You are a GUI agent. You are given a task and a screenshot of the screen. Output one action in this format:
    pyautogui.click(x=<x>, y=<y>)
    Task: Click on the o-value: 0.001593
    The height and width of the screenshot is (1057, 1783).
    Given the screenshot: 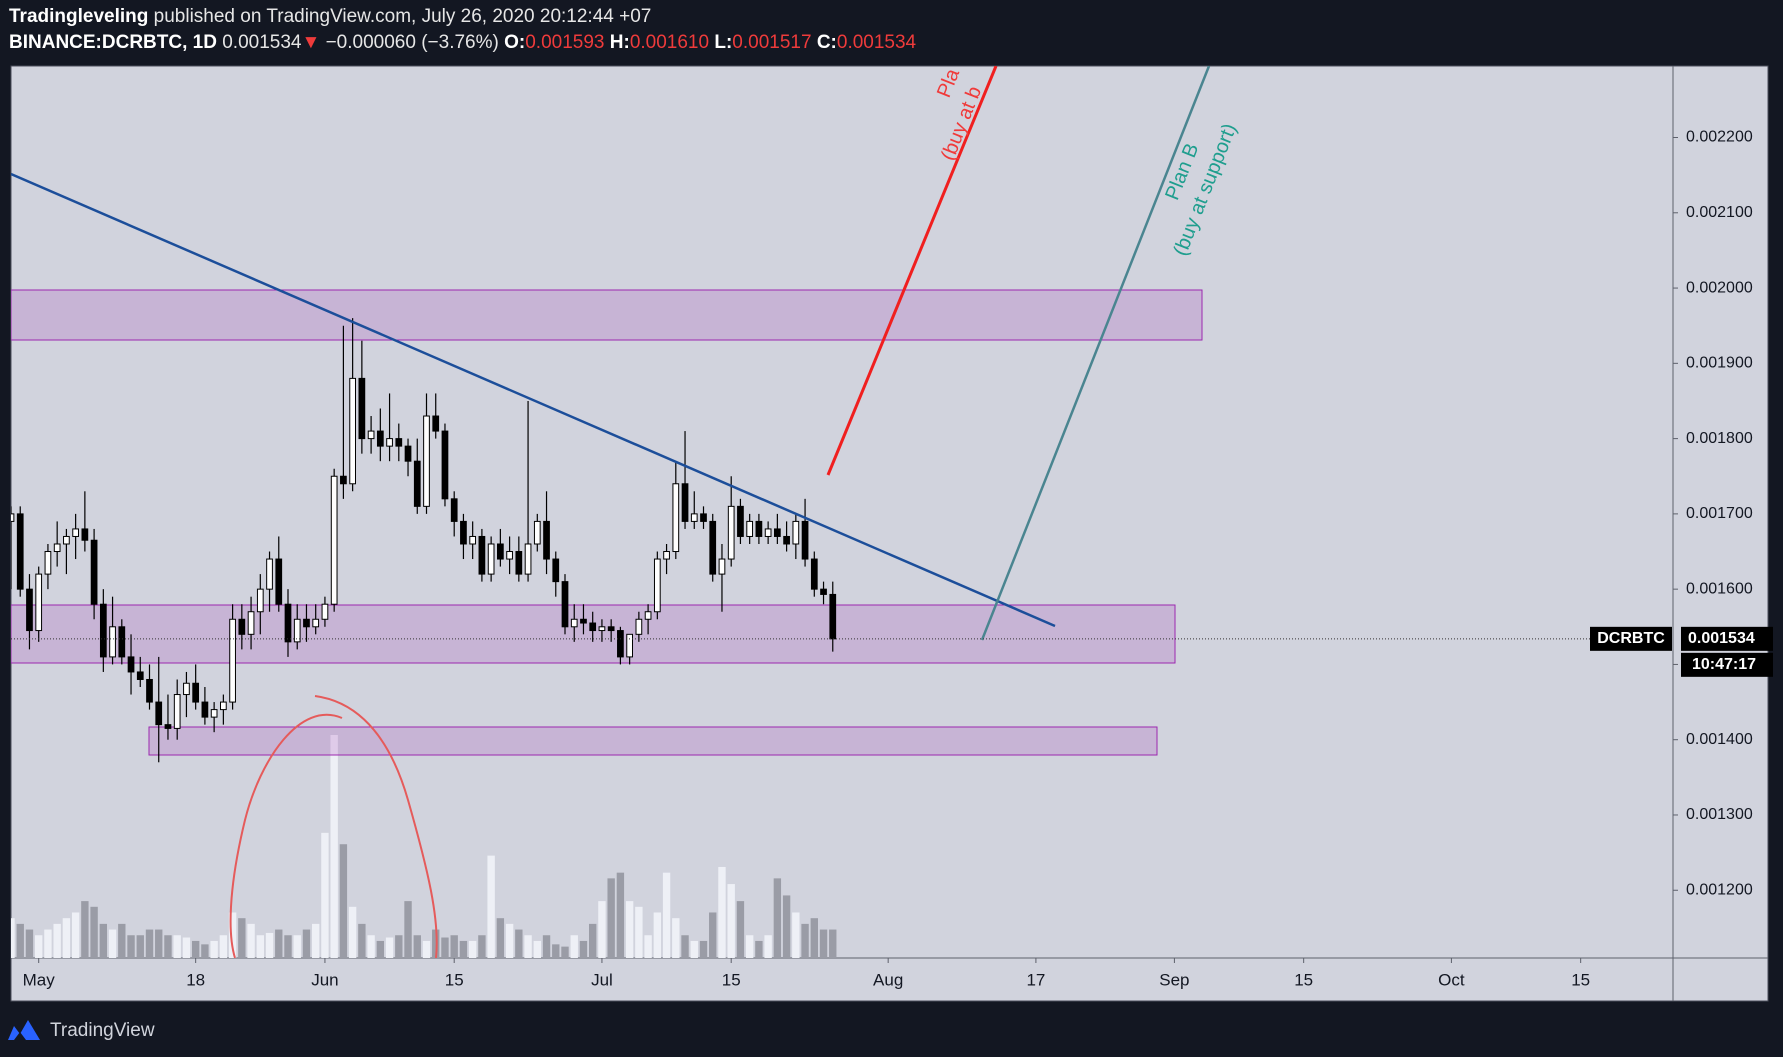 What is the action you would take?
    pyautogui.click(x=565, y=42)
    